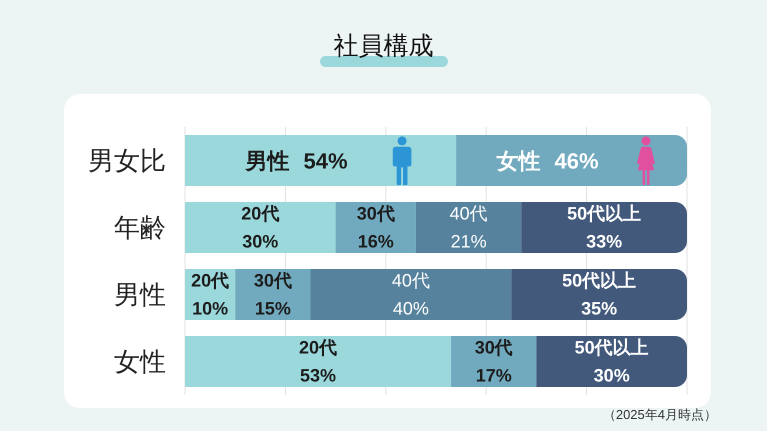 Image resolution: width=767 pixels, height=431 pixels. I want to click on series-label: 女性, so click(518, 161).